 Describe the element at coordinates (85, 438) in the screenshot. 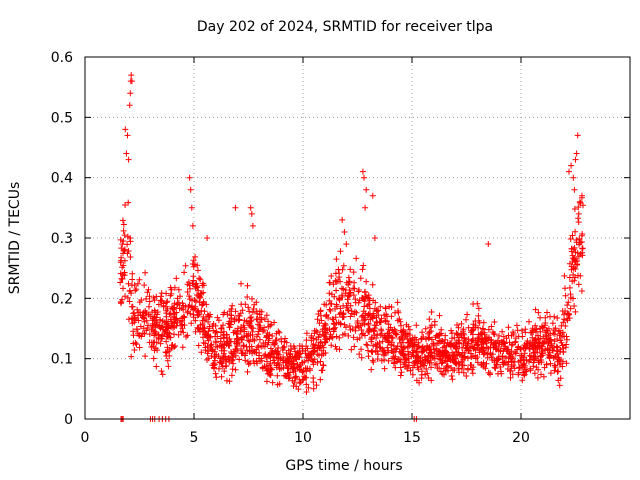

I see `x-tick-label: 0` at that location.